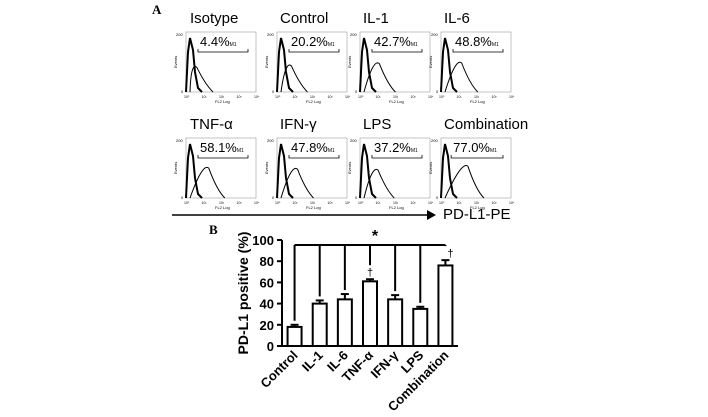  I want to click on x-tick-label: Control, so click(278, 369).